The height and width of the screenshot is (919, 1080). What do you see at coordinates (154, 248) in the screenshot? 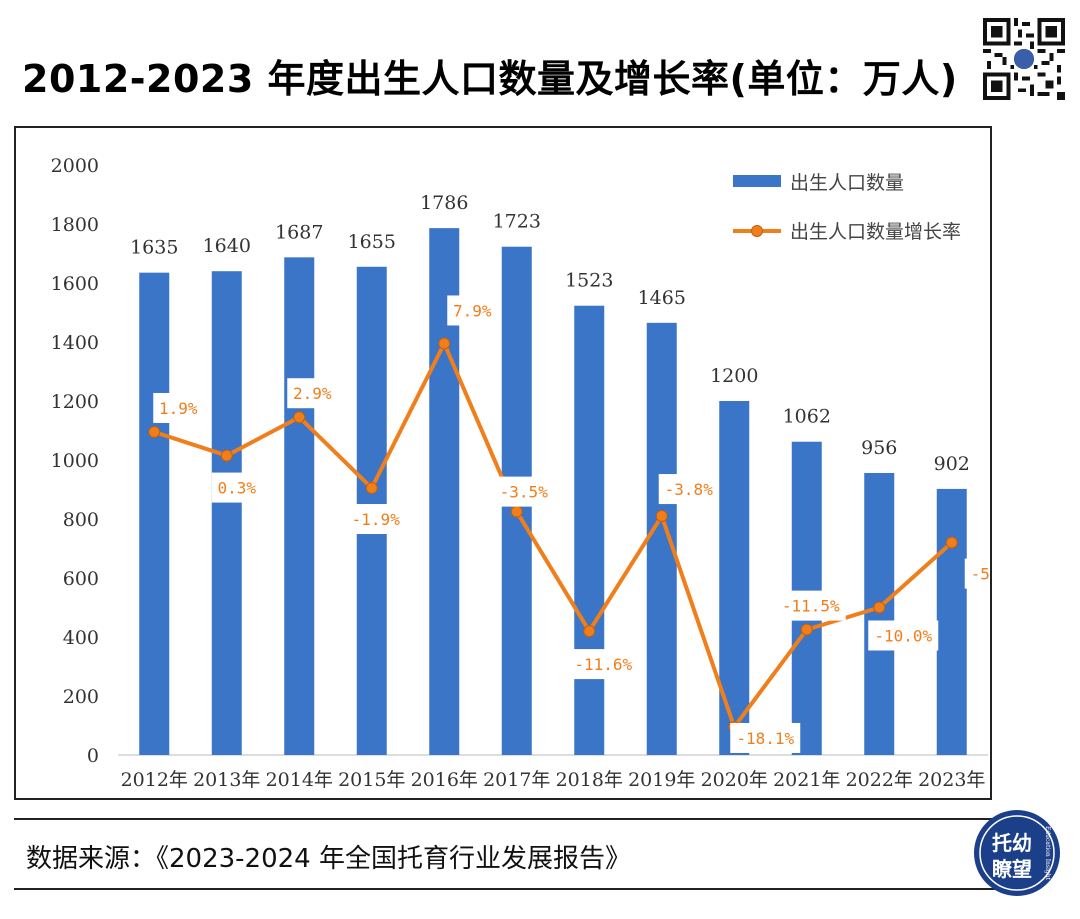
I see `bar-value-label: 1635` at bounding box center [154, 248].